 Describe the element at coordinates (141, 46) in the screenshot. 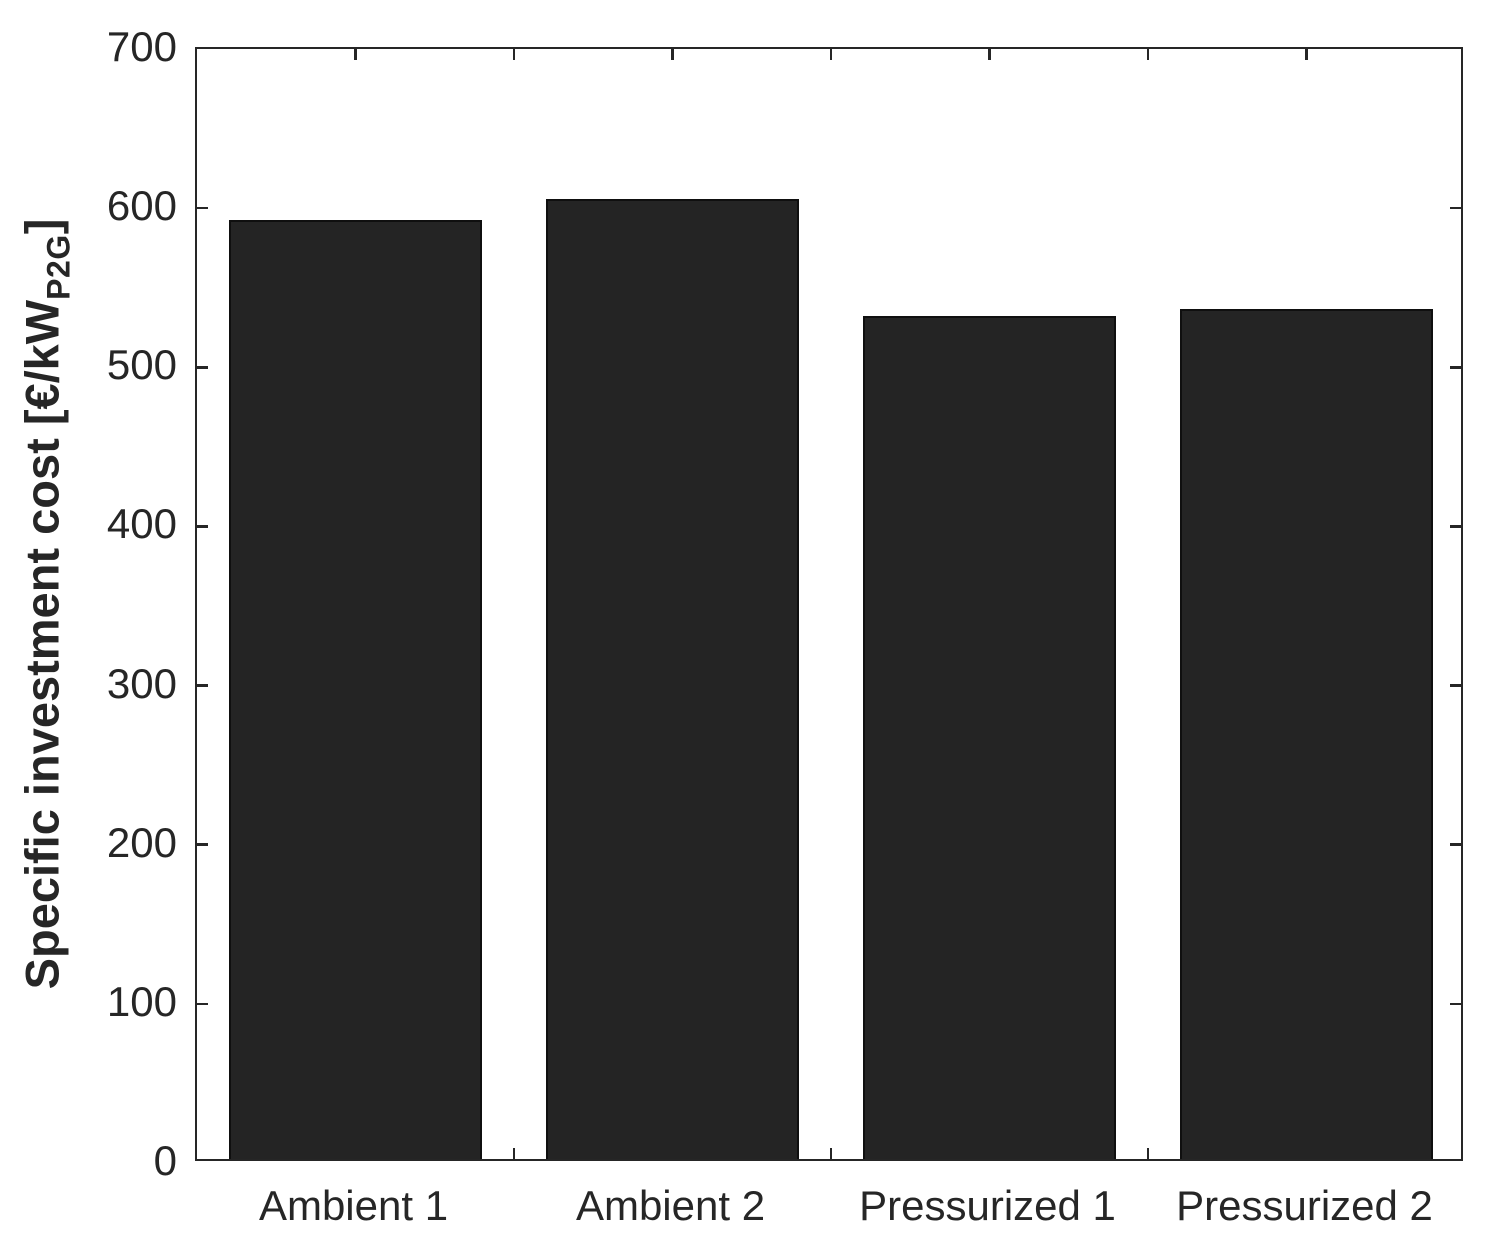

I see `y-tick-label-700: 700` at that location.